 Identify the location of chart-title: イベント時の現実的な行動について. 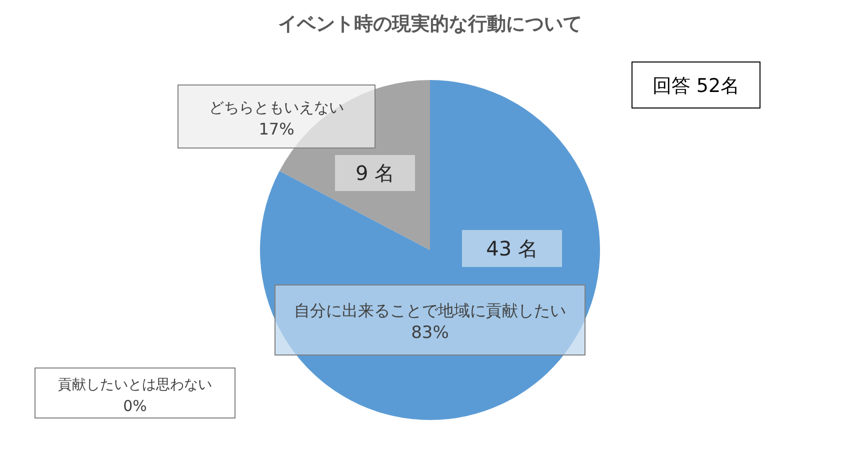
(430, 24).